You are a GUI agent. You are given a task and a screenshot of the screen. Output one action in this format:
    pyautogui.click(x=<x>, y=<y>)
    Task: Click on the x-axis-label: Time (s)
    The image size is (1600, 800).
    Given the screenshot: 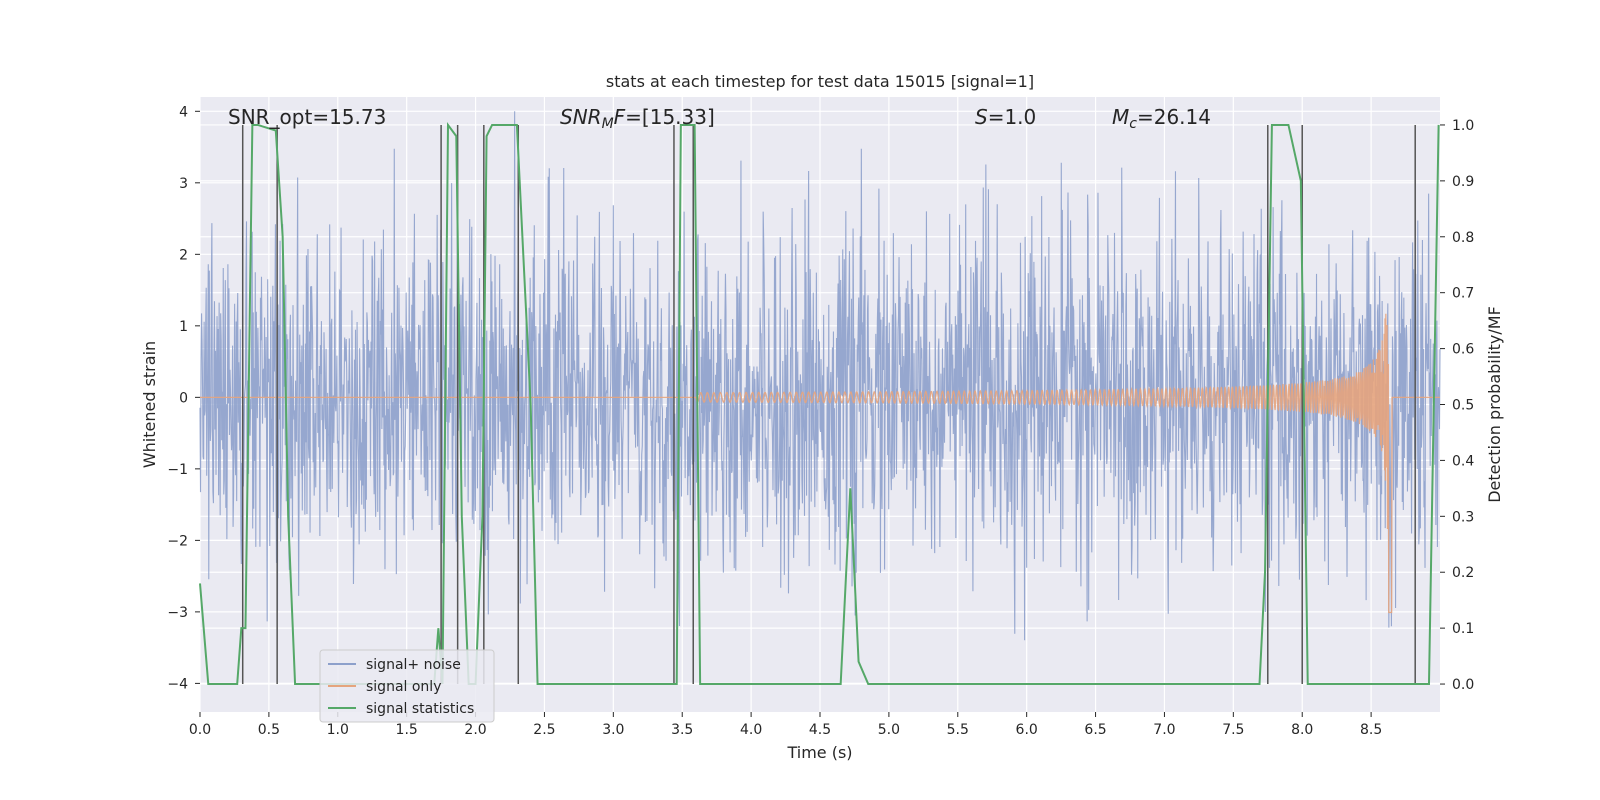 What is the action you would take?
    pyautogui.click(x=819, y=752)
    